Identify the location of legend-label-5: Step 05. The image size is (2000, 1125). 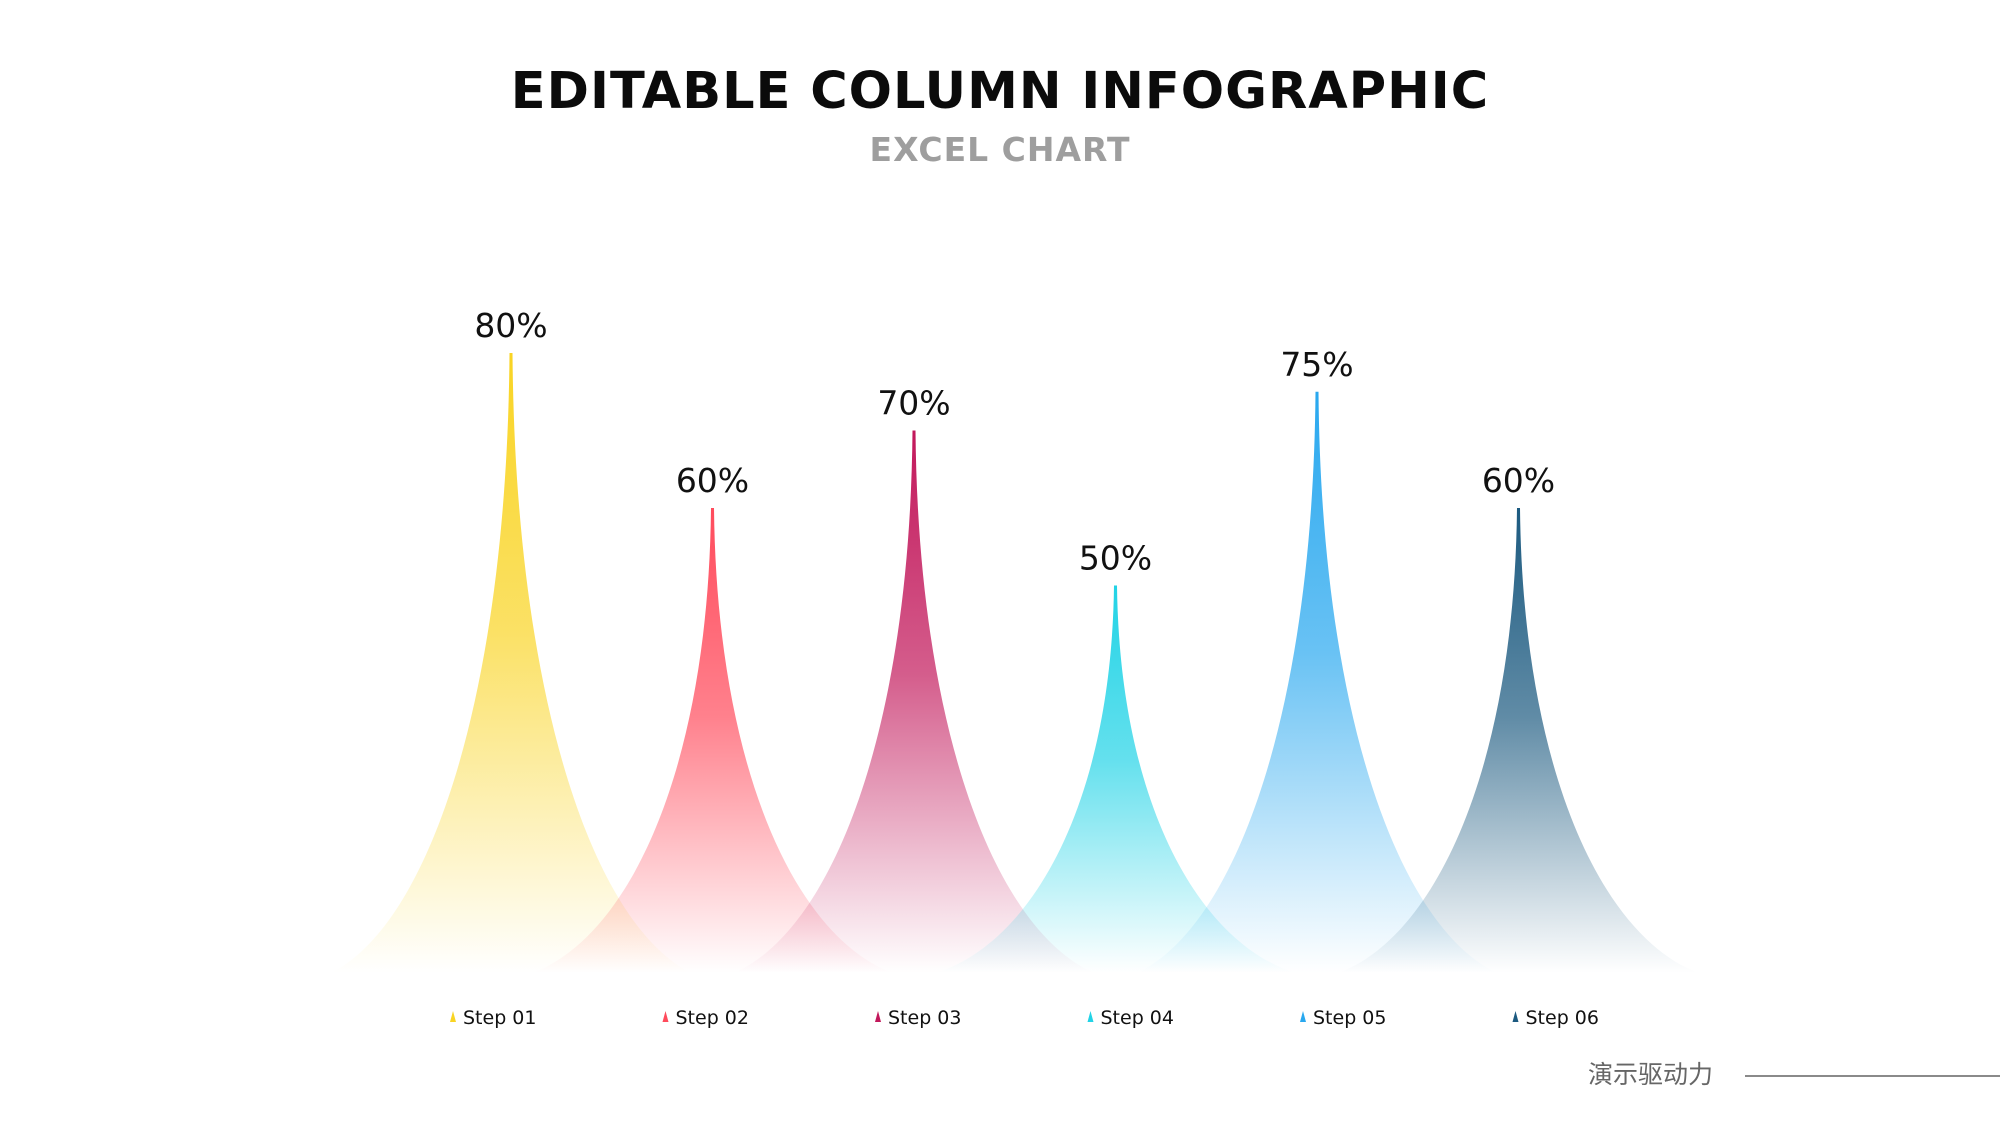
(1349, 1018).